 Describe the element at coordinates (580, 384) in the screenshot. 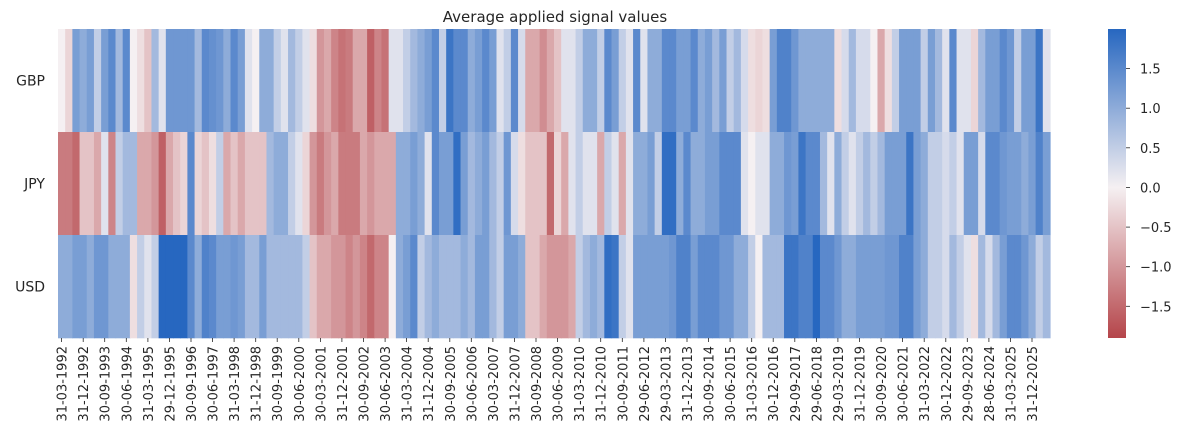

I see `x-tick-label: 31-03-2010` at that location.